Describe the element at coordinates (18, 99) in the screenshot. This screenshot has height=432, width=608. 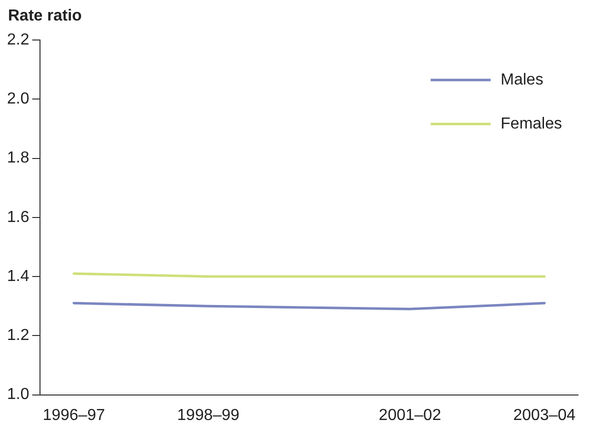
I see `y-tick-label: 2.0` at that location.